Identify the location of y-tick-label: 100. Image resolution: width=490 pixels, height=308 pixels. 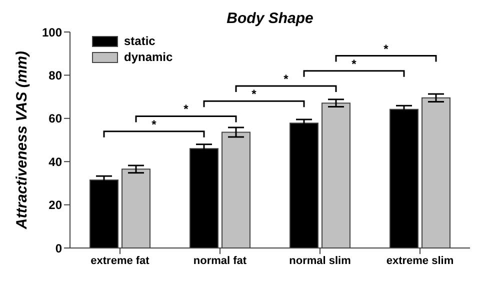
(52, 32).